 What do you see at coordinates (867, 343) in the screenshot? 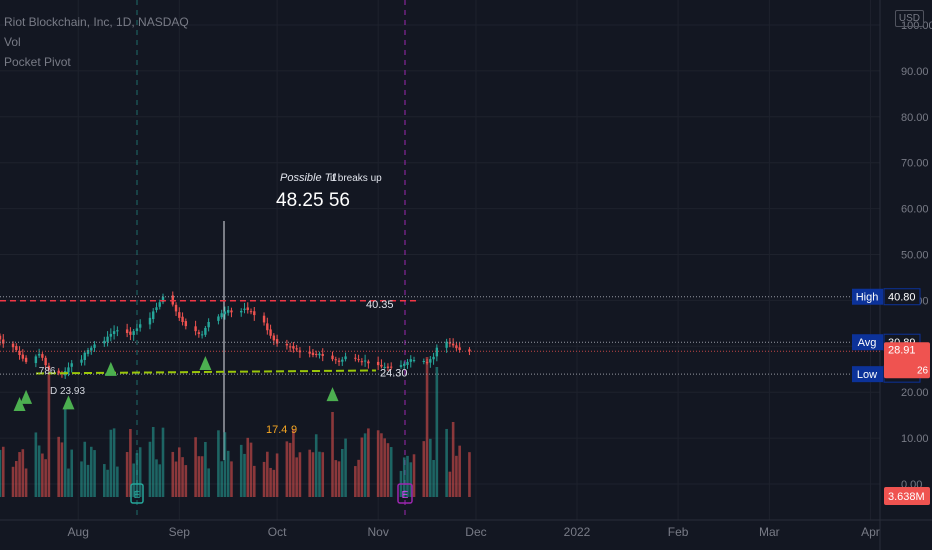
I see `avg-level-badge-label: Avg` at bounding box center [867, 343].